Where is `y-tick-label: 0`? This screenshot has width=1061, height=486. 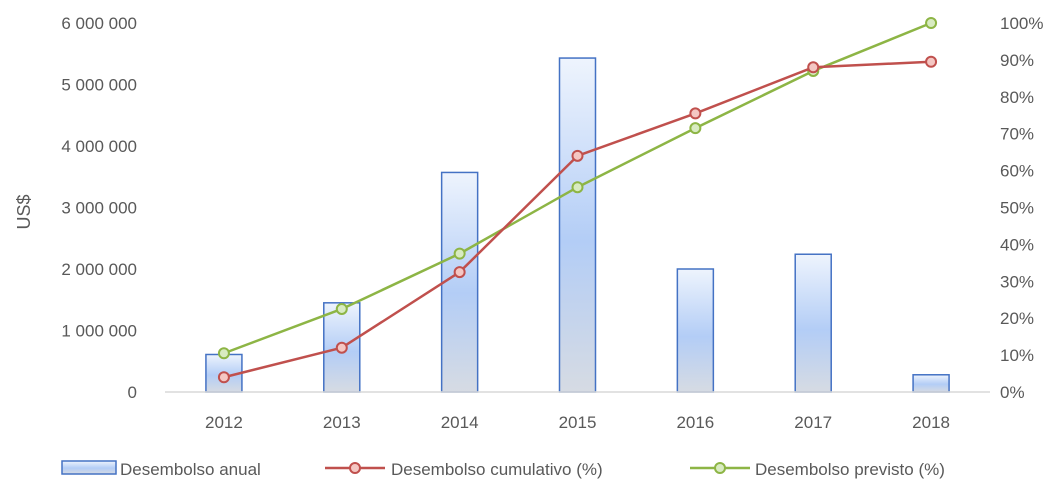
y-tick-label: 0 is located at coordinates (132, 392).